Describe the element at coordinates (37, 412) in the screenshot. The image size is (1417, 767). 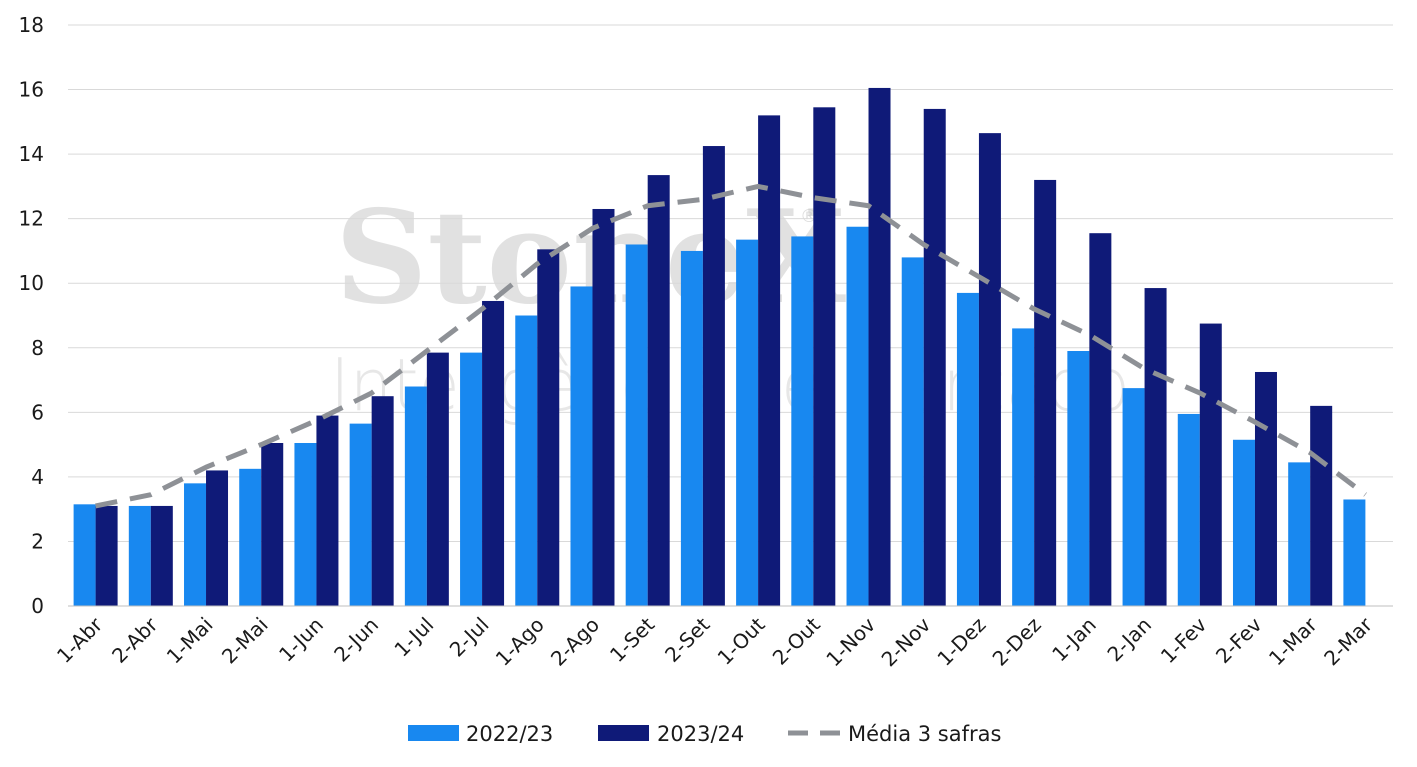
I see `y-tick-label: 6` at that location.